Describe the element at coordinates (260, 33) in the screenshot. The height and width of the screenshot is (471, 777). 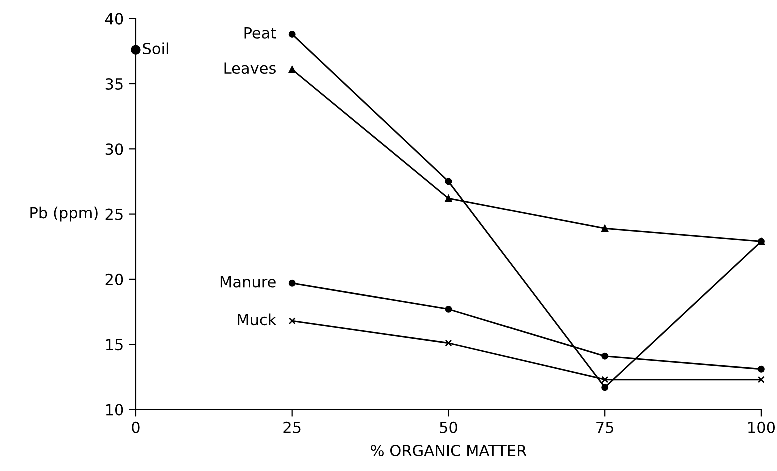
I see `series-label: Peat` at that location.